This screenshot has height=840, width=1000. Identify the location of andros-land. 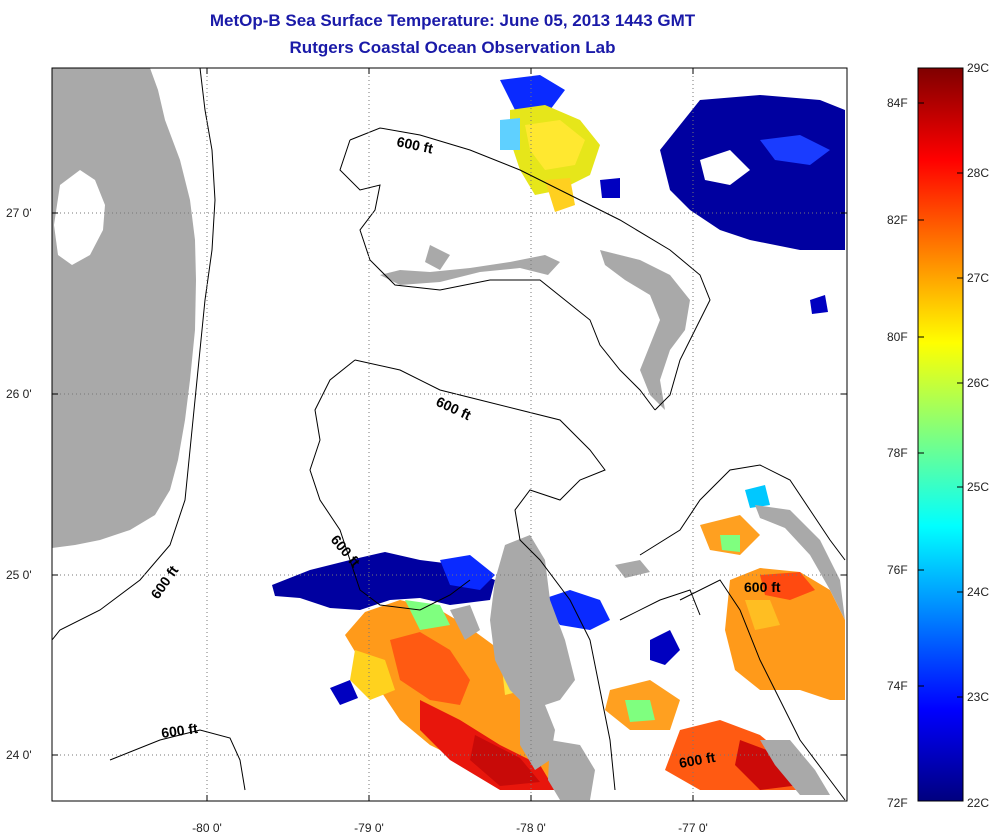
(522, 667).